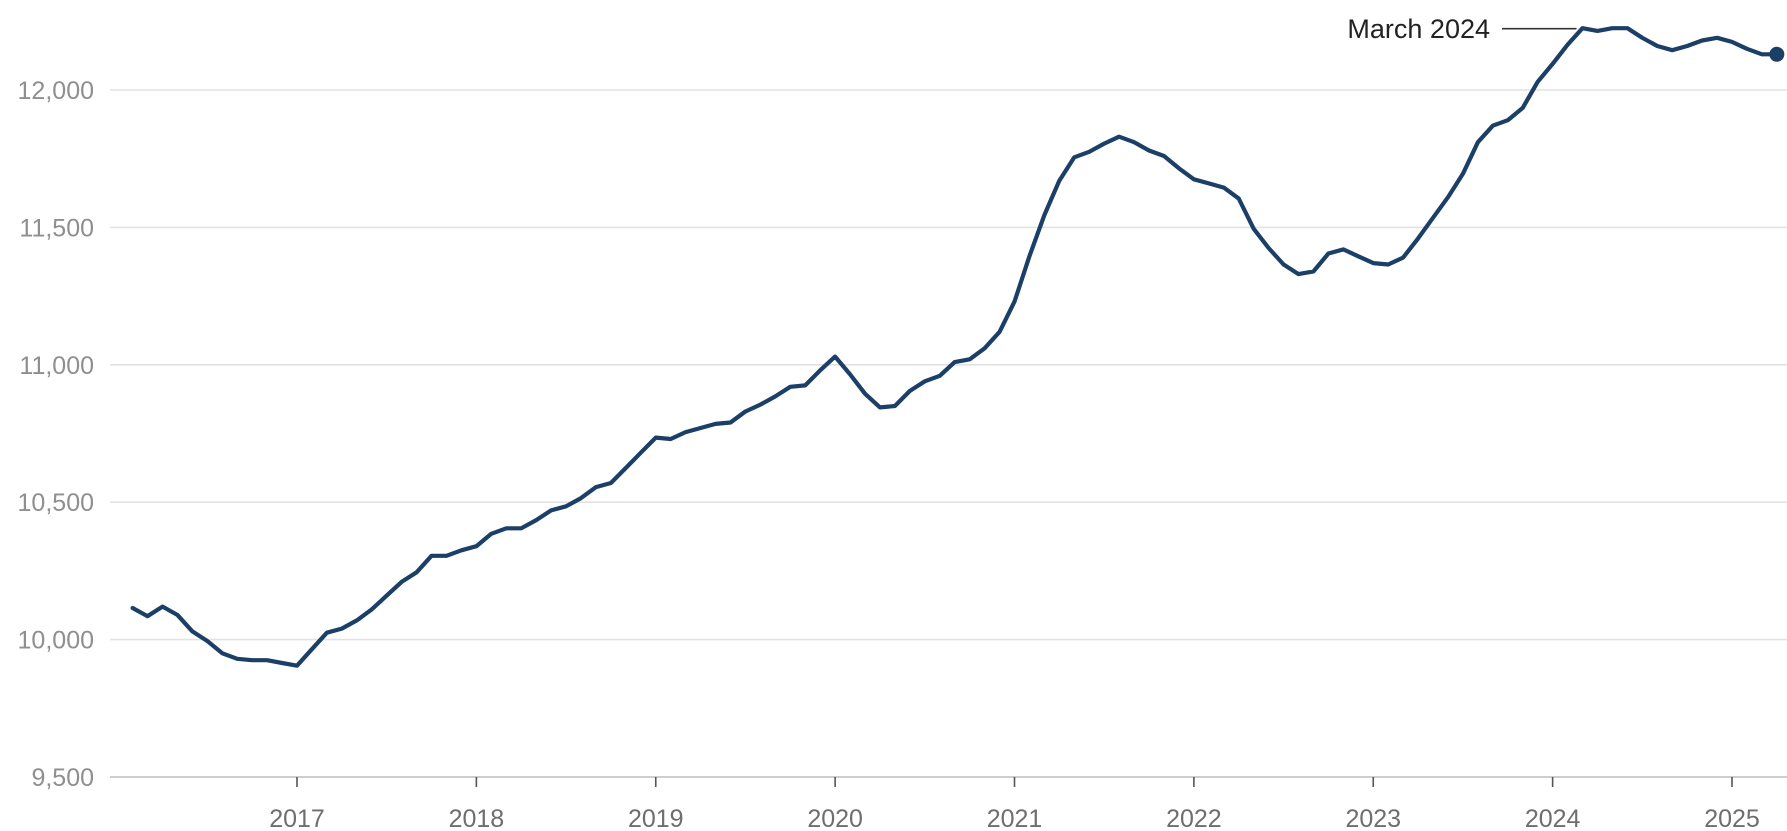 This screenshot has width=1787, height=831. What do you see at coordinates (1015, 818) in the screenshot?
I see `x-tick-label: 2021` at bounding box center [1015, 818].